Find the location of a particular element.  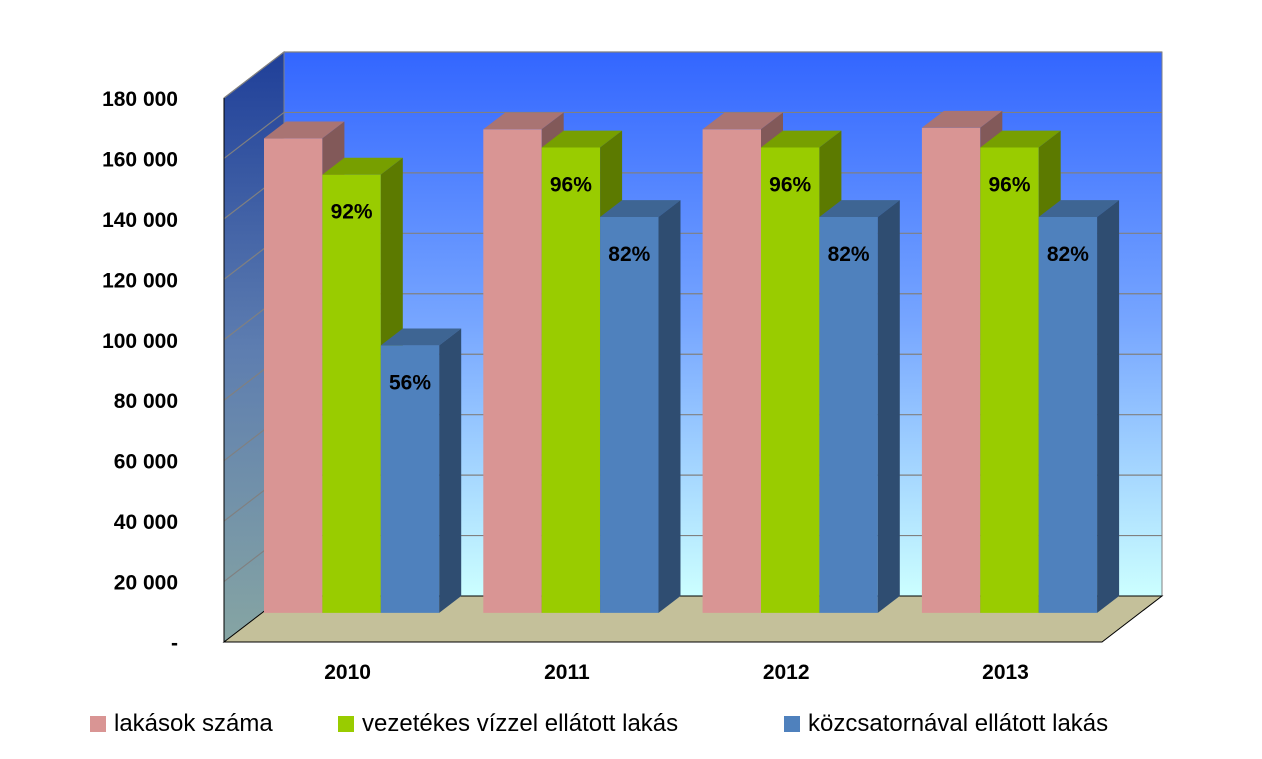

bar: 56% is located at coordinates (421, 470).